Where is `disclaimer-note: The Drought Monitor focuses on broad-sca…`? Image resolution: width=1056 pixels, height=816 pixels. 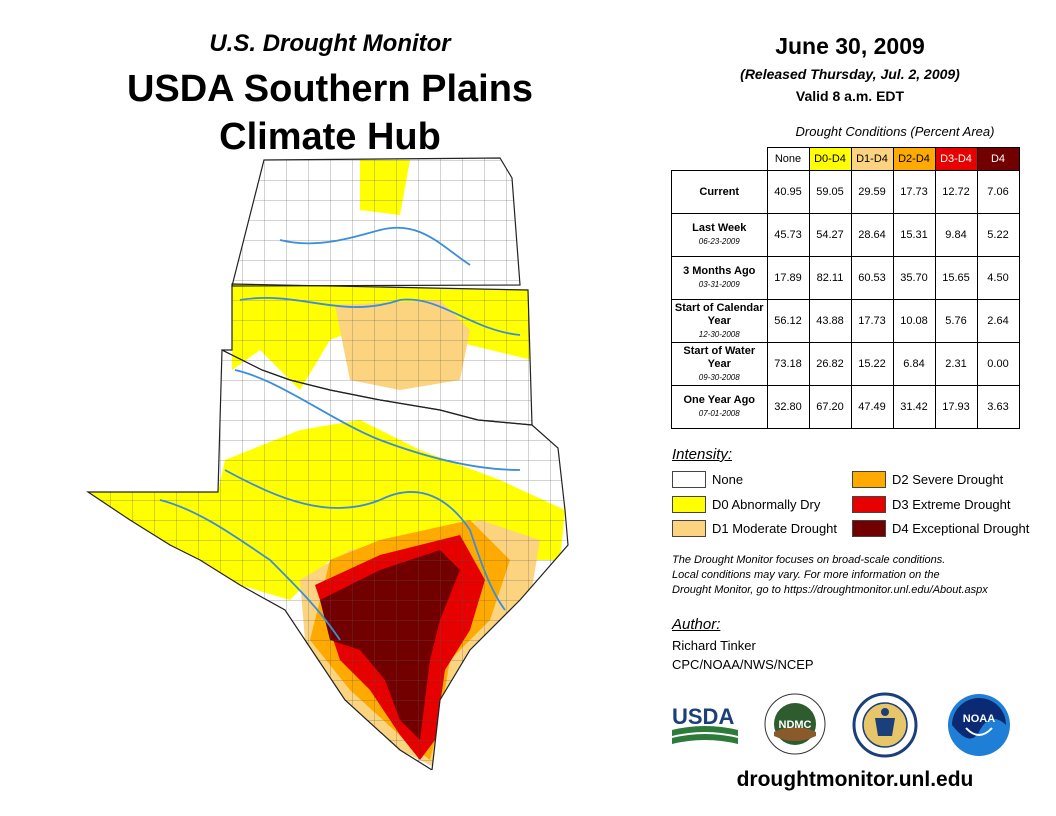 disclaimer-note: The Drought Monitor focuses on broad-sca… is located at coordinates (830, 575).